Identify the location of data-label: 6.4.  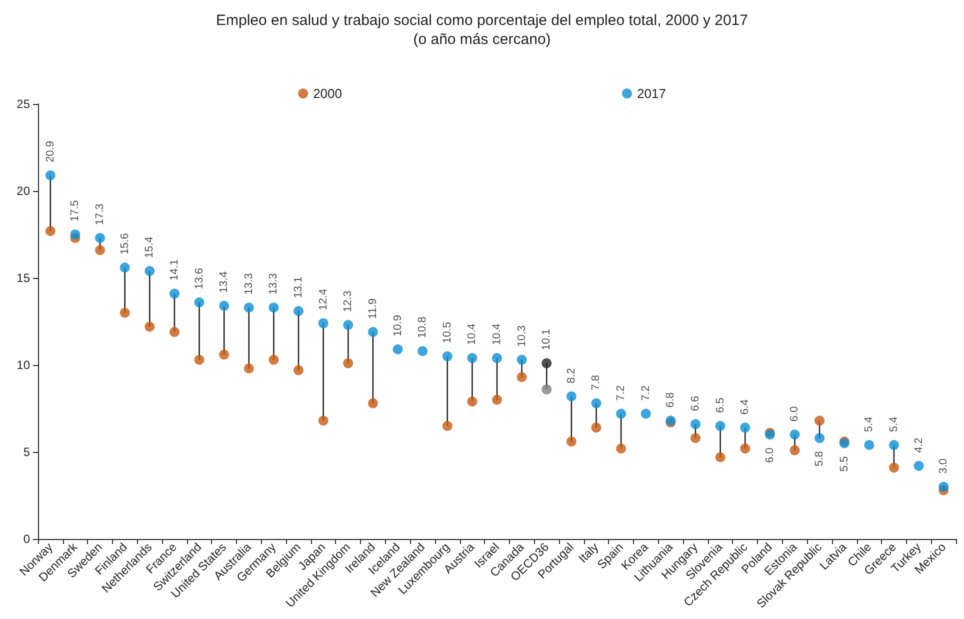
(745, 407).